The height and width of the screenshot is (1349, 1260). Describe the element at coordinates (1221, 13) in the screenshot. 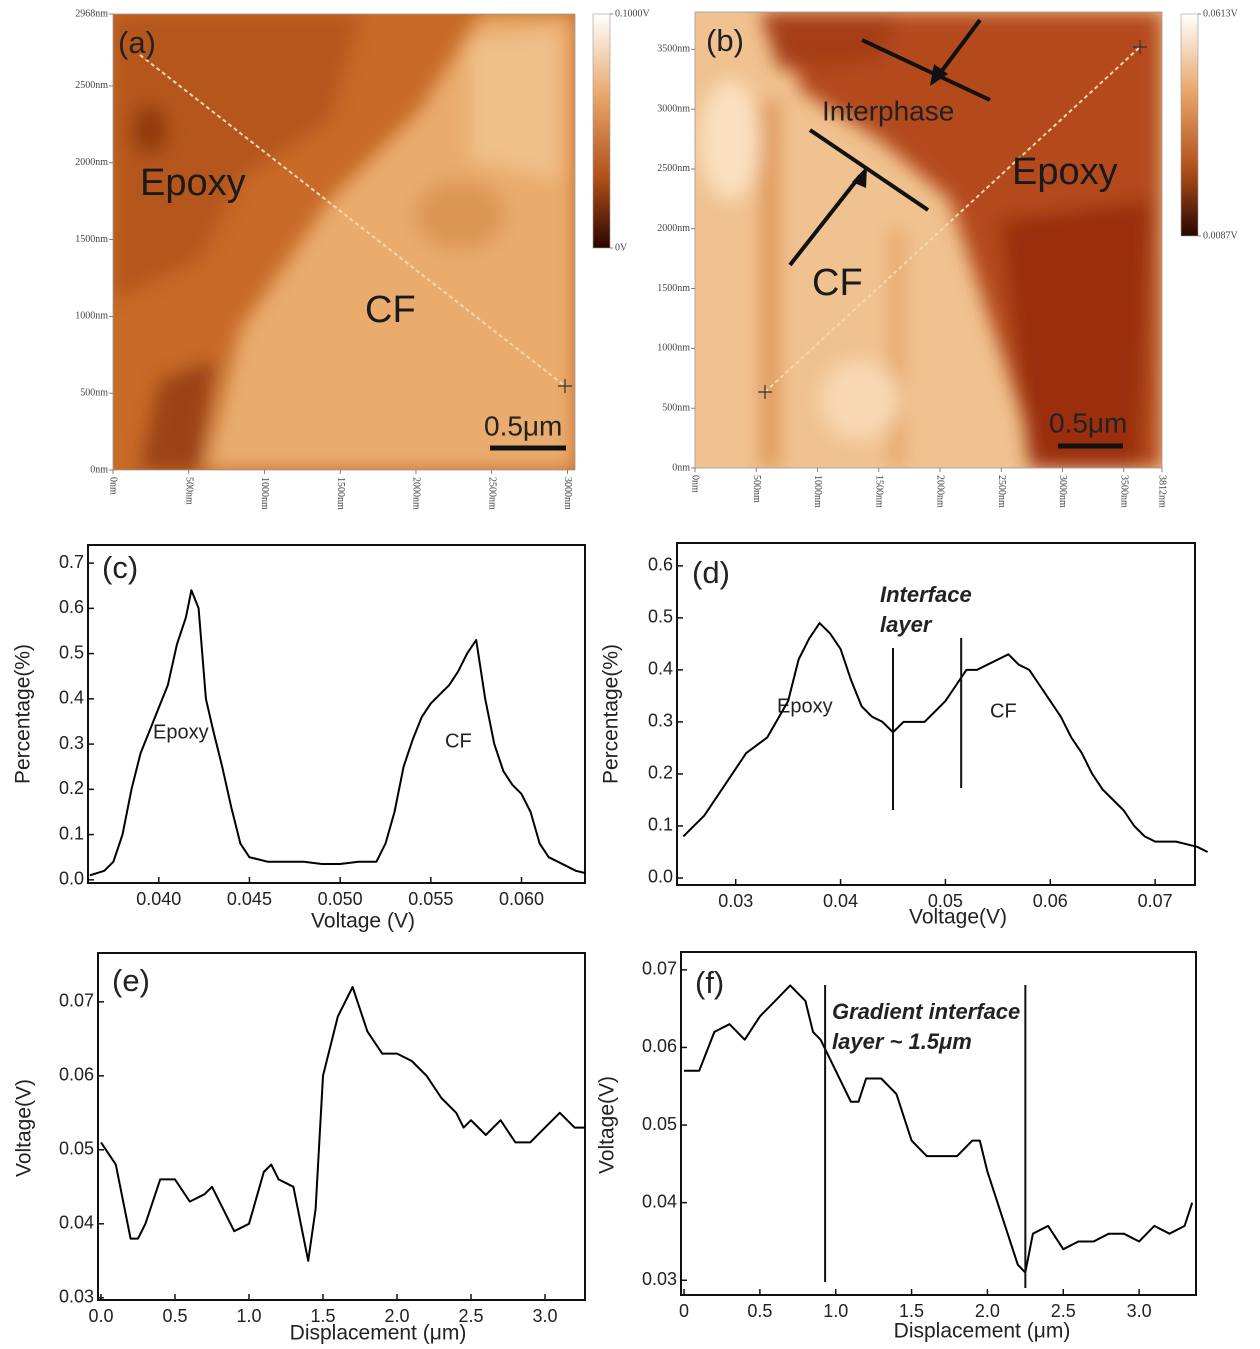

I see `colorbar-label: 0.0613V` at that location.